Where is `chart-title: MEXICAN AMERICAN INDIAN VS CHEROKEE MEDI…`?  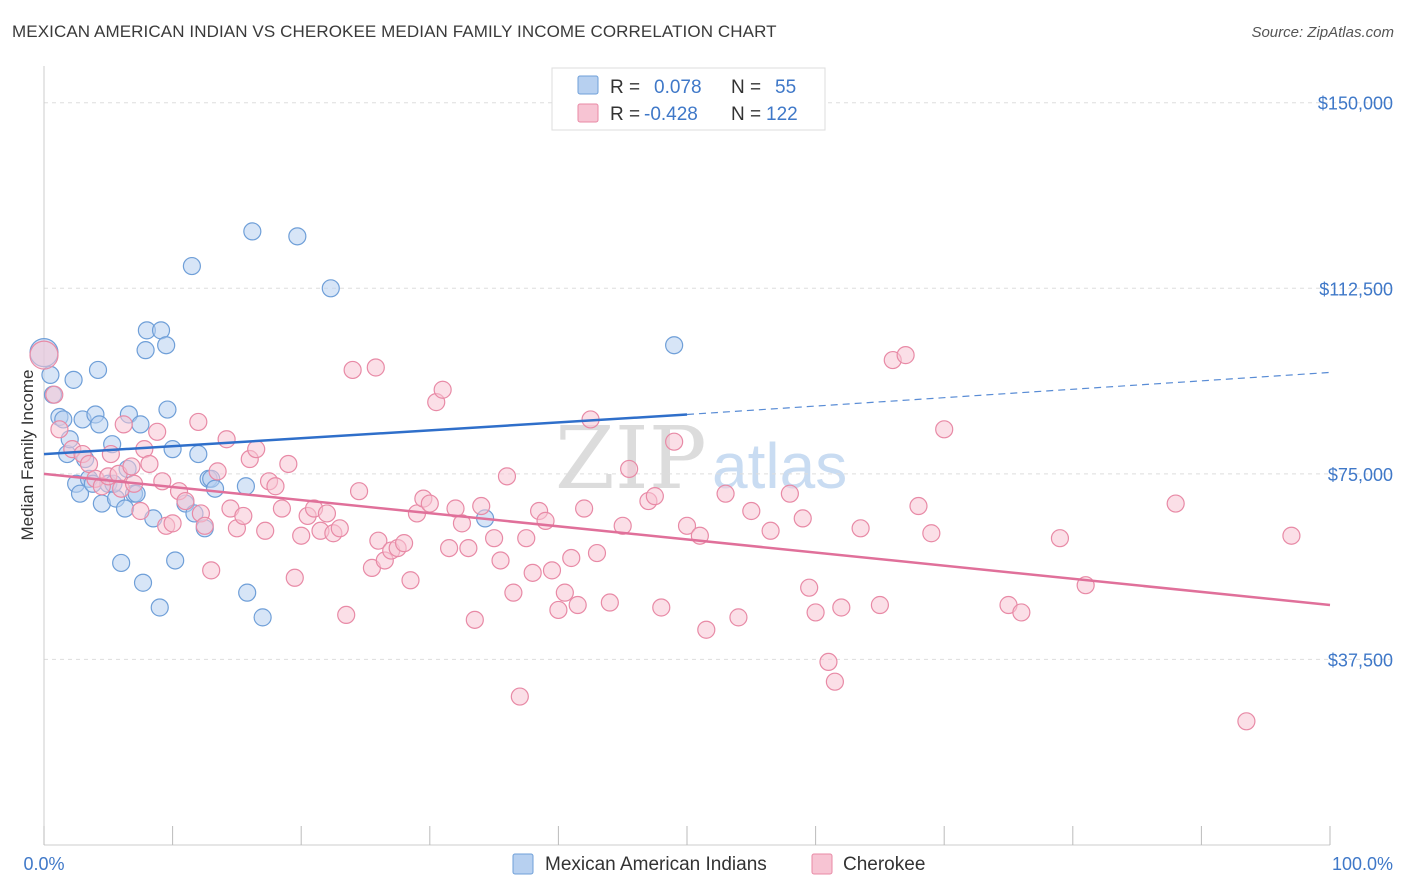
chart-title: MEXICAN AMERICAN INDIAN VS CHEROKEE MEDI… is located at coordinates (394, 31).